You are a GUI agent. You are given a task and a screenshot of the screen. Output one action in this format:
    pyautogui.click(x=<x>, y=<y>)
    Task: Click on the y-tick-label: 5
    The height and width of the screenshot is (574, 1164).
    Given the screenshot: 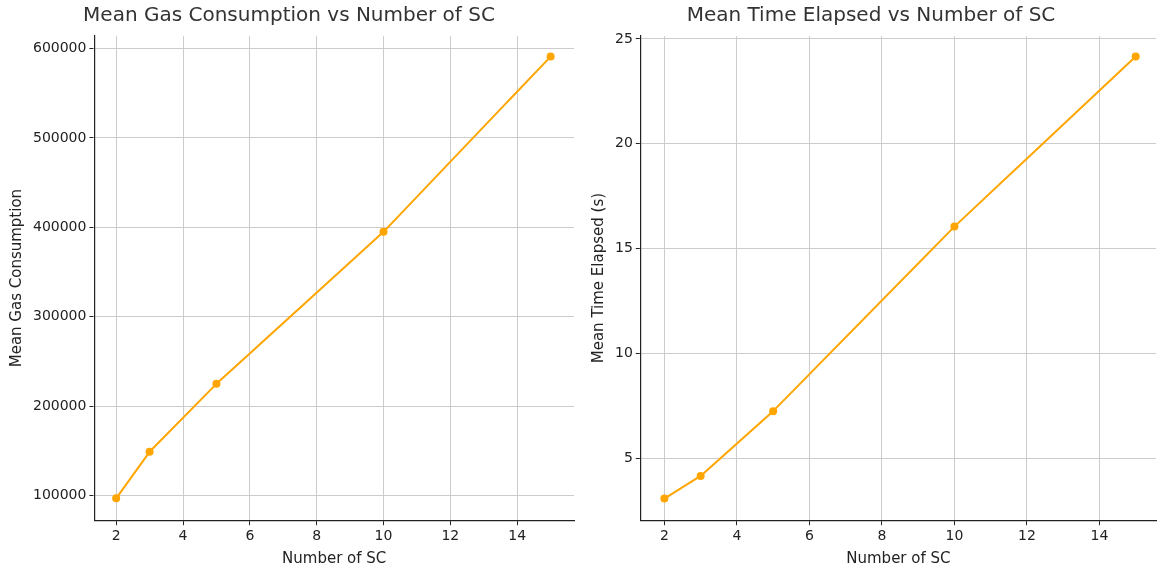 What is the action you would take?
    pyautogui.click(x=628, y=456)
    